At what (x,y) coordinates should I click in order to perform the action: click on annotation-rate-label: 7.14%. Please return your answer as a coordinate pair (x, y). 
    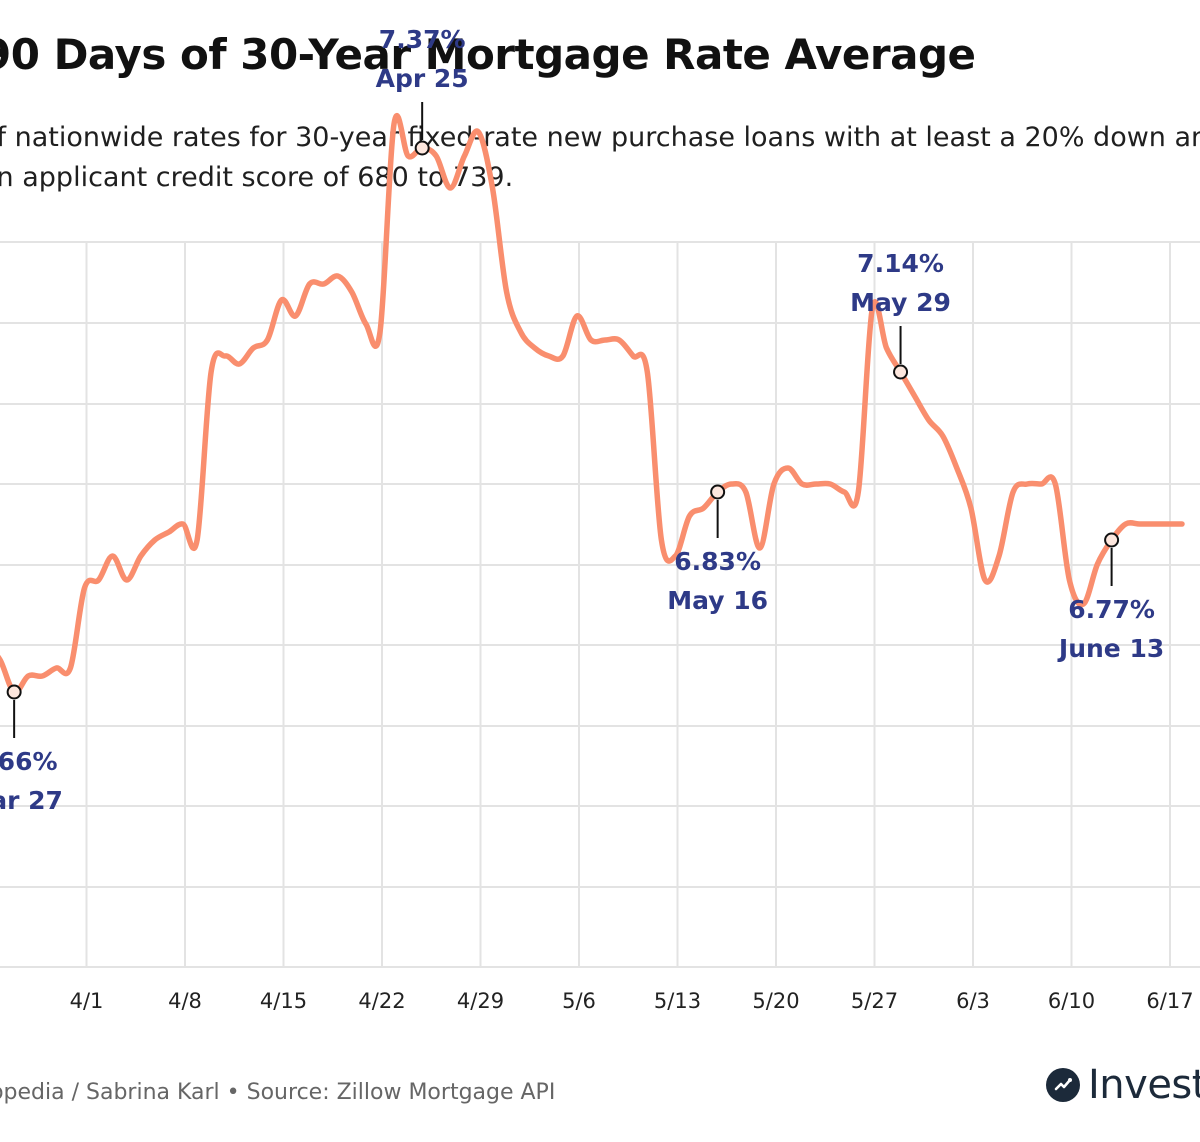
    Looking at the image, I should click on (900, 263).